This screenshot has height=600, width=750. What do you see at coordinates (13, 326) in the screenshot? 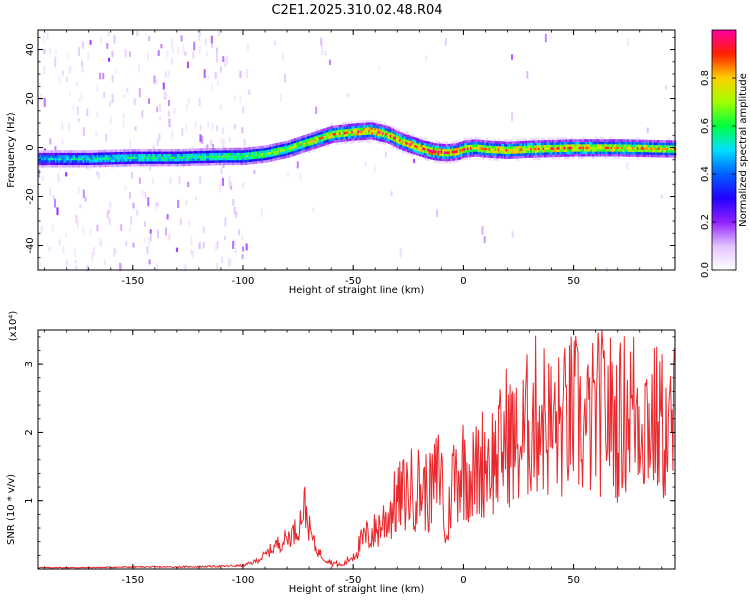
I see `y-scale-factor: (x10⁴)` at bounding box center [13, 326].